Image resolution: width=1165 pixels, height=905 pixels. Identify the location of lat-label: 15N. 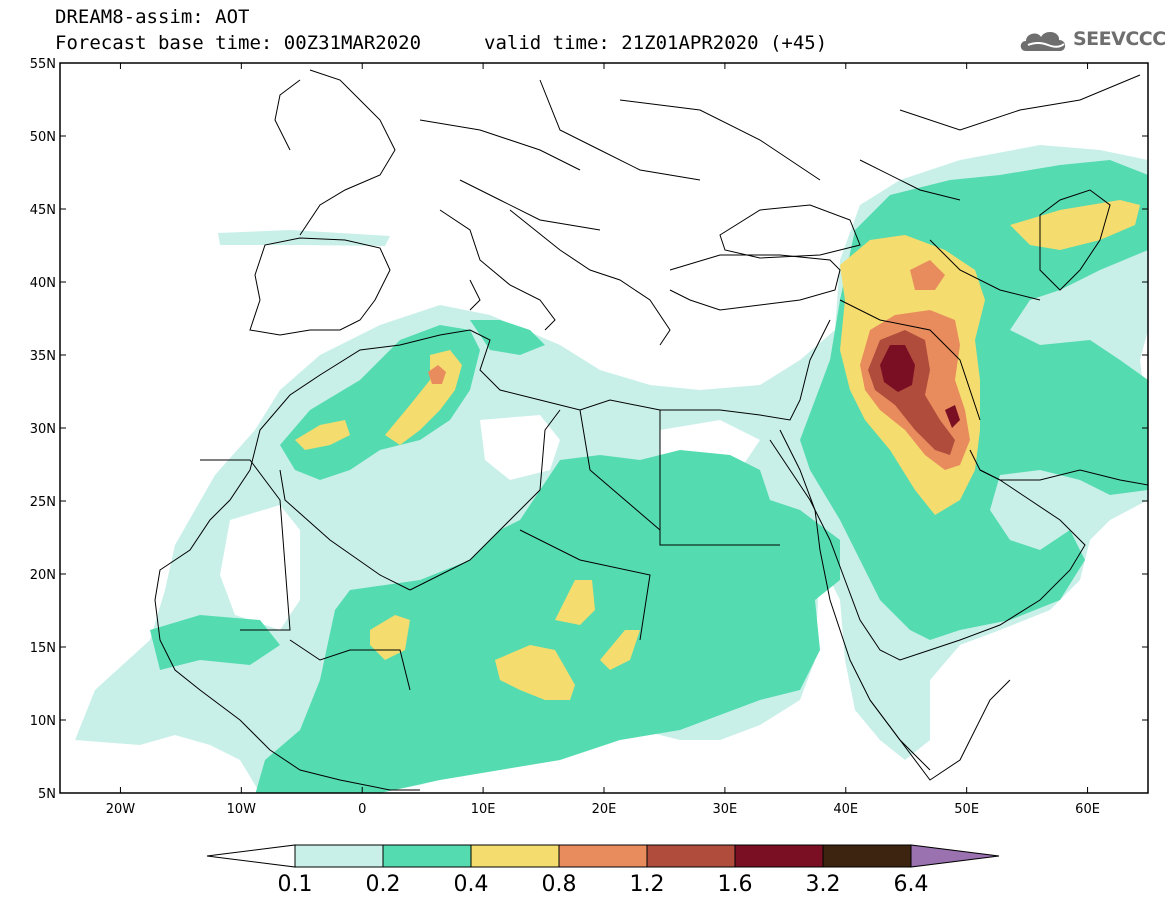
(43, 648).